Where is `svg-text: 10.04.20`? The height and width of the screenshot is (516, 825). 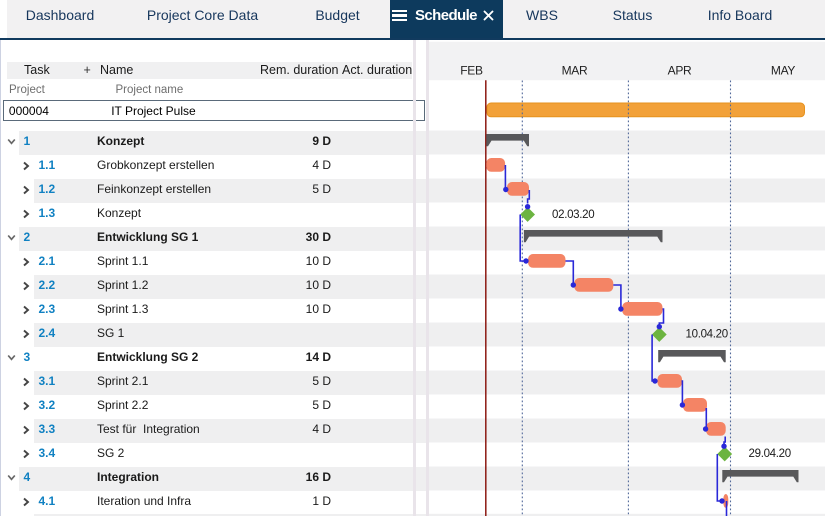 svg-text: 10.04.20 is located at coordinates (707, 334).